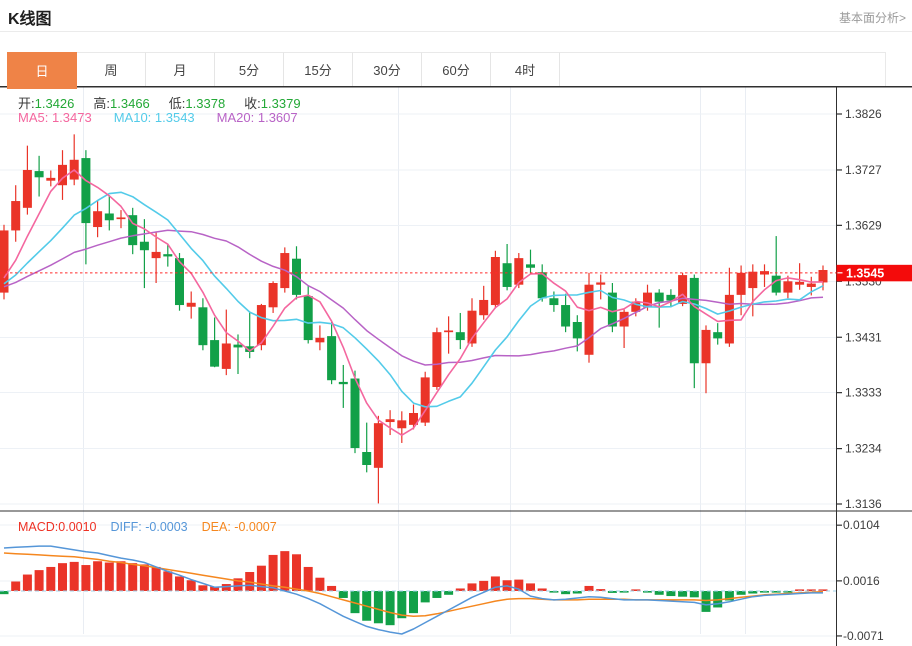 The image size is (912, 646). What do you see at coordinates (863, 449) in the screenshot?
I see `svg-text: 1.3234` at bounding box center [863, 449].